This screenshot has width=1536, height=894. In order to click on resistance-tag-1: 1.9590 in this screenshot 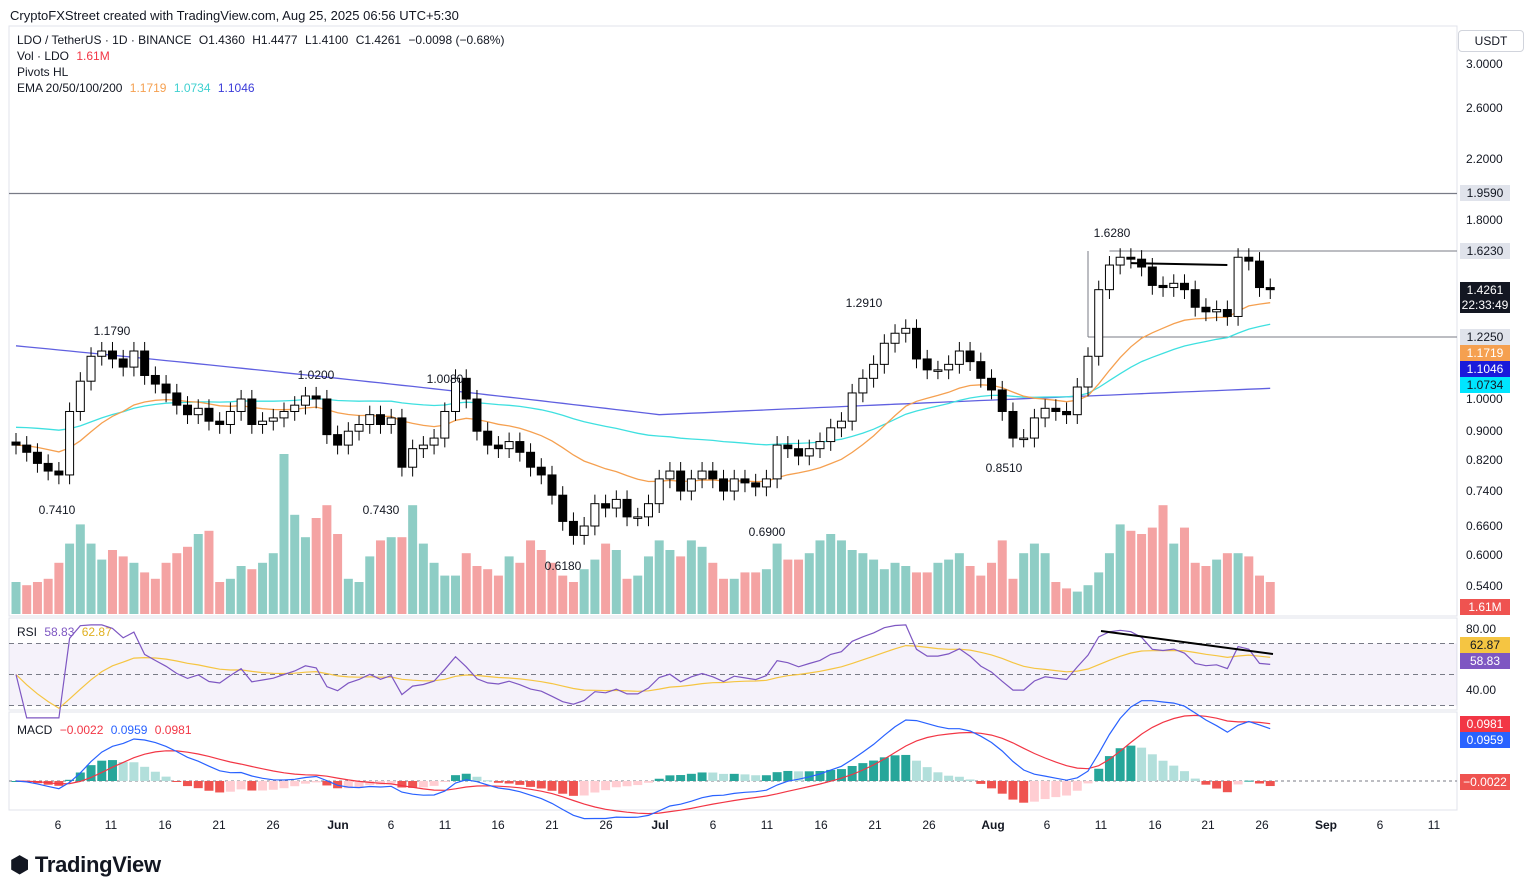, I will do `click(1485, 193)`.